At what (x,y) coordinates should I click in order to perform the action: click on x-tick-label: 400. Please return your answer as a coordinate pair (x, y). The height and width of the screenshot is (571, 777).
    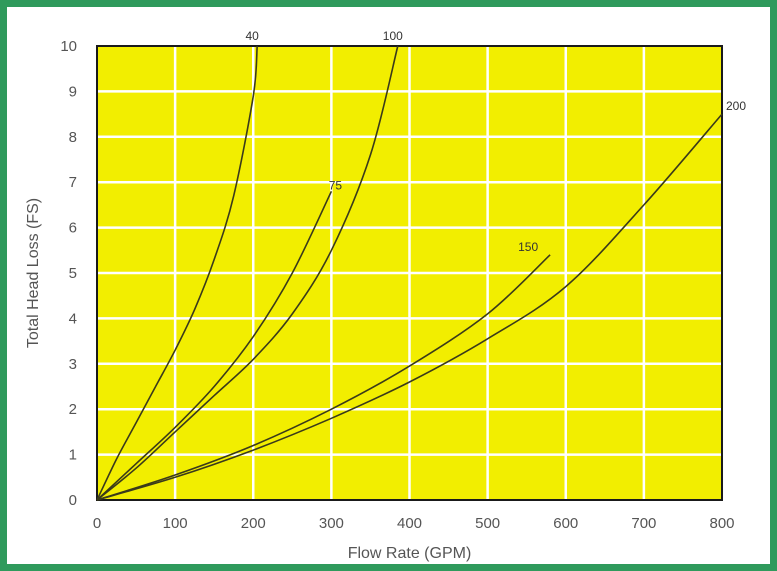
    Looking at the image, I should click on (409, 523).